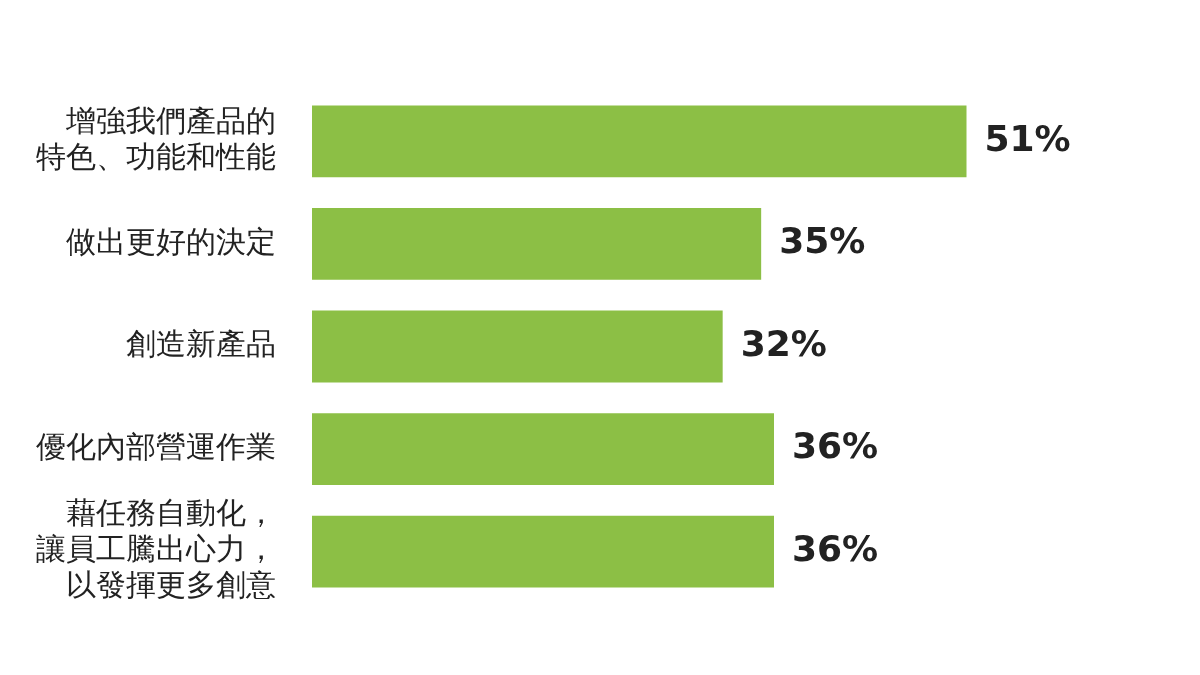  What do you see at coordinates (783, 343) in the screenshot?
I see `data-label: 32%` at bounding box center [783, 343].